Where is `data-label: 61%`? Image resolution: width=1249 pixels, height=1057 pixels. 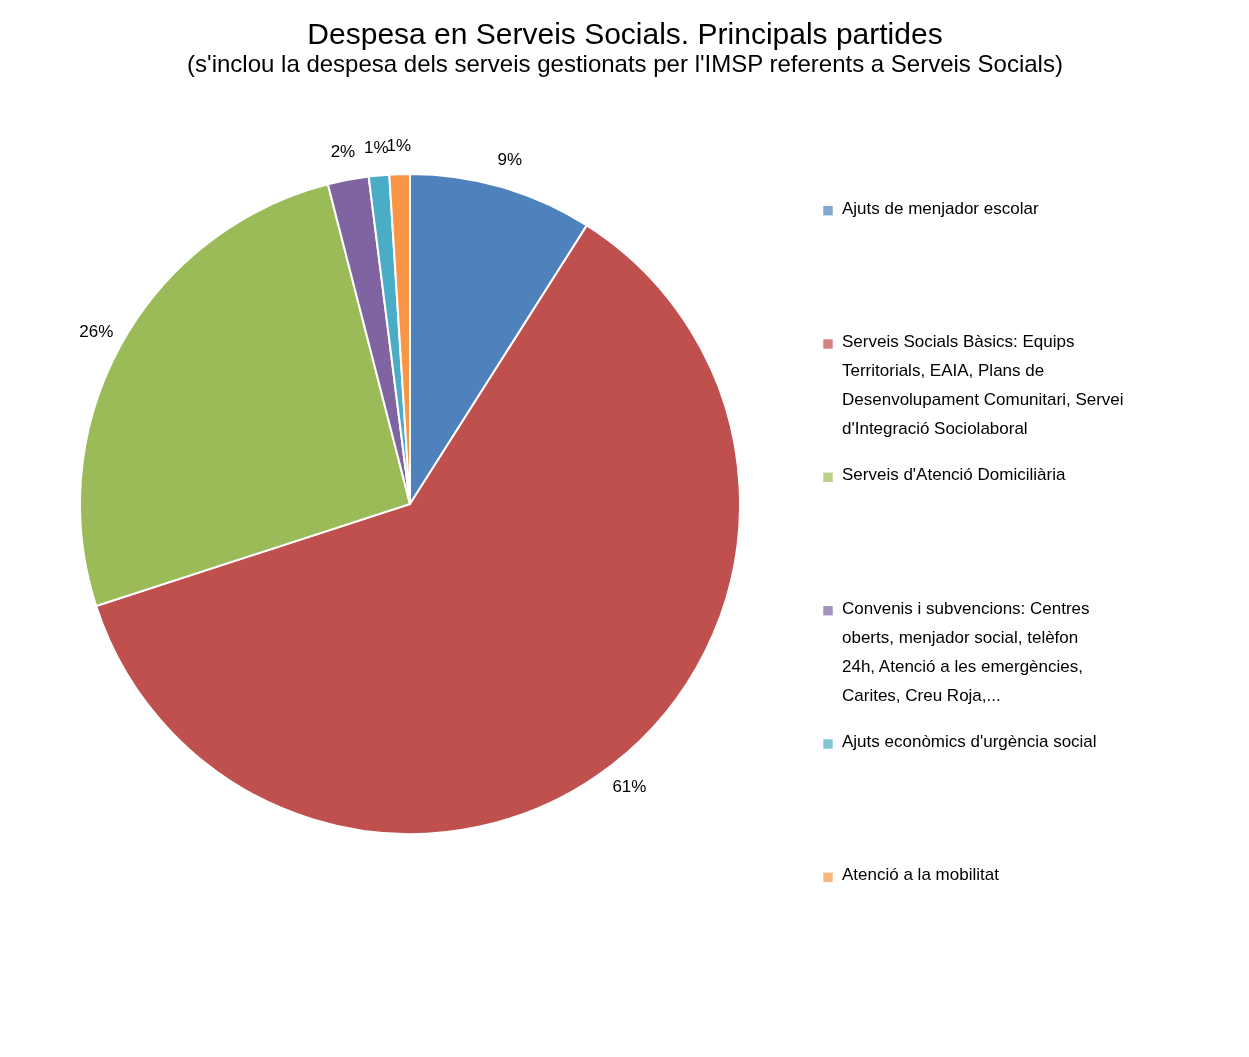 data-label: 61% is located at coordinates (629, 786).